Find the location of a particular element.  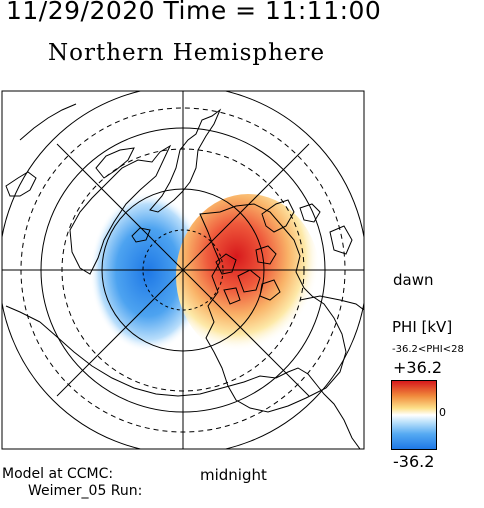

japan-coastline is located at coordinates (21, 184).